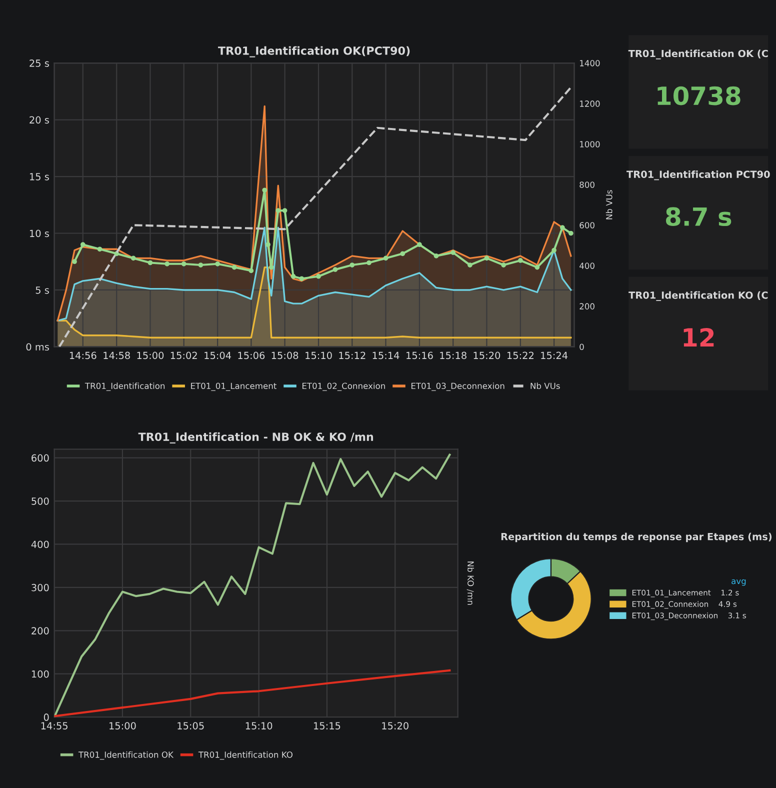 The image size is (776, 788). I want to click on x-tick-label: 14:55, so click(54, 726).